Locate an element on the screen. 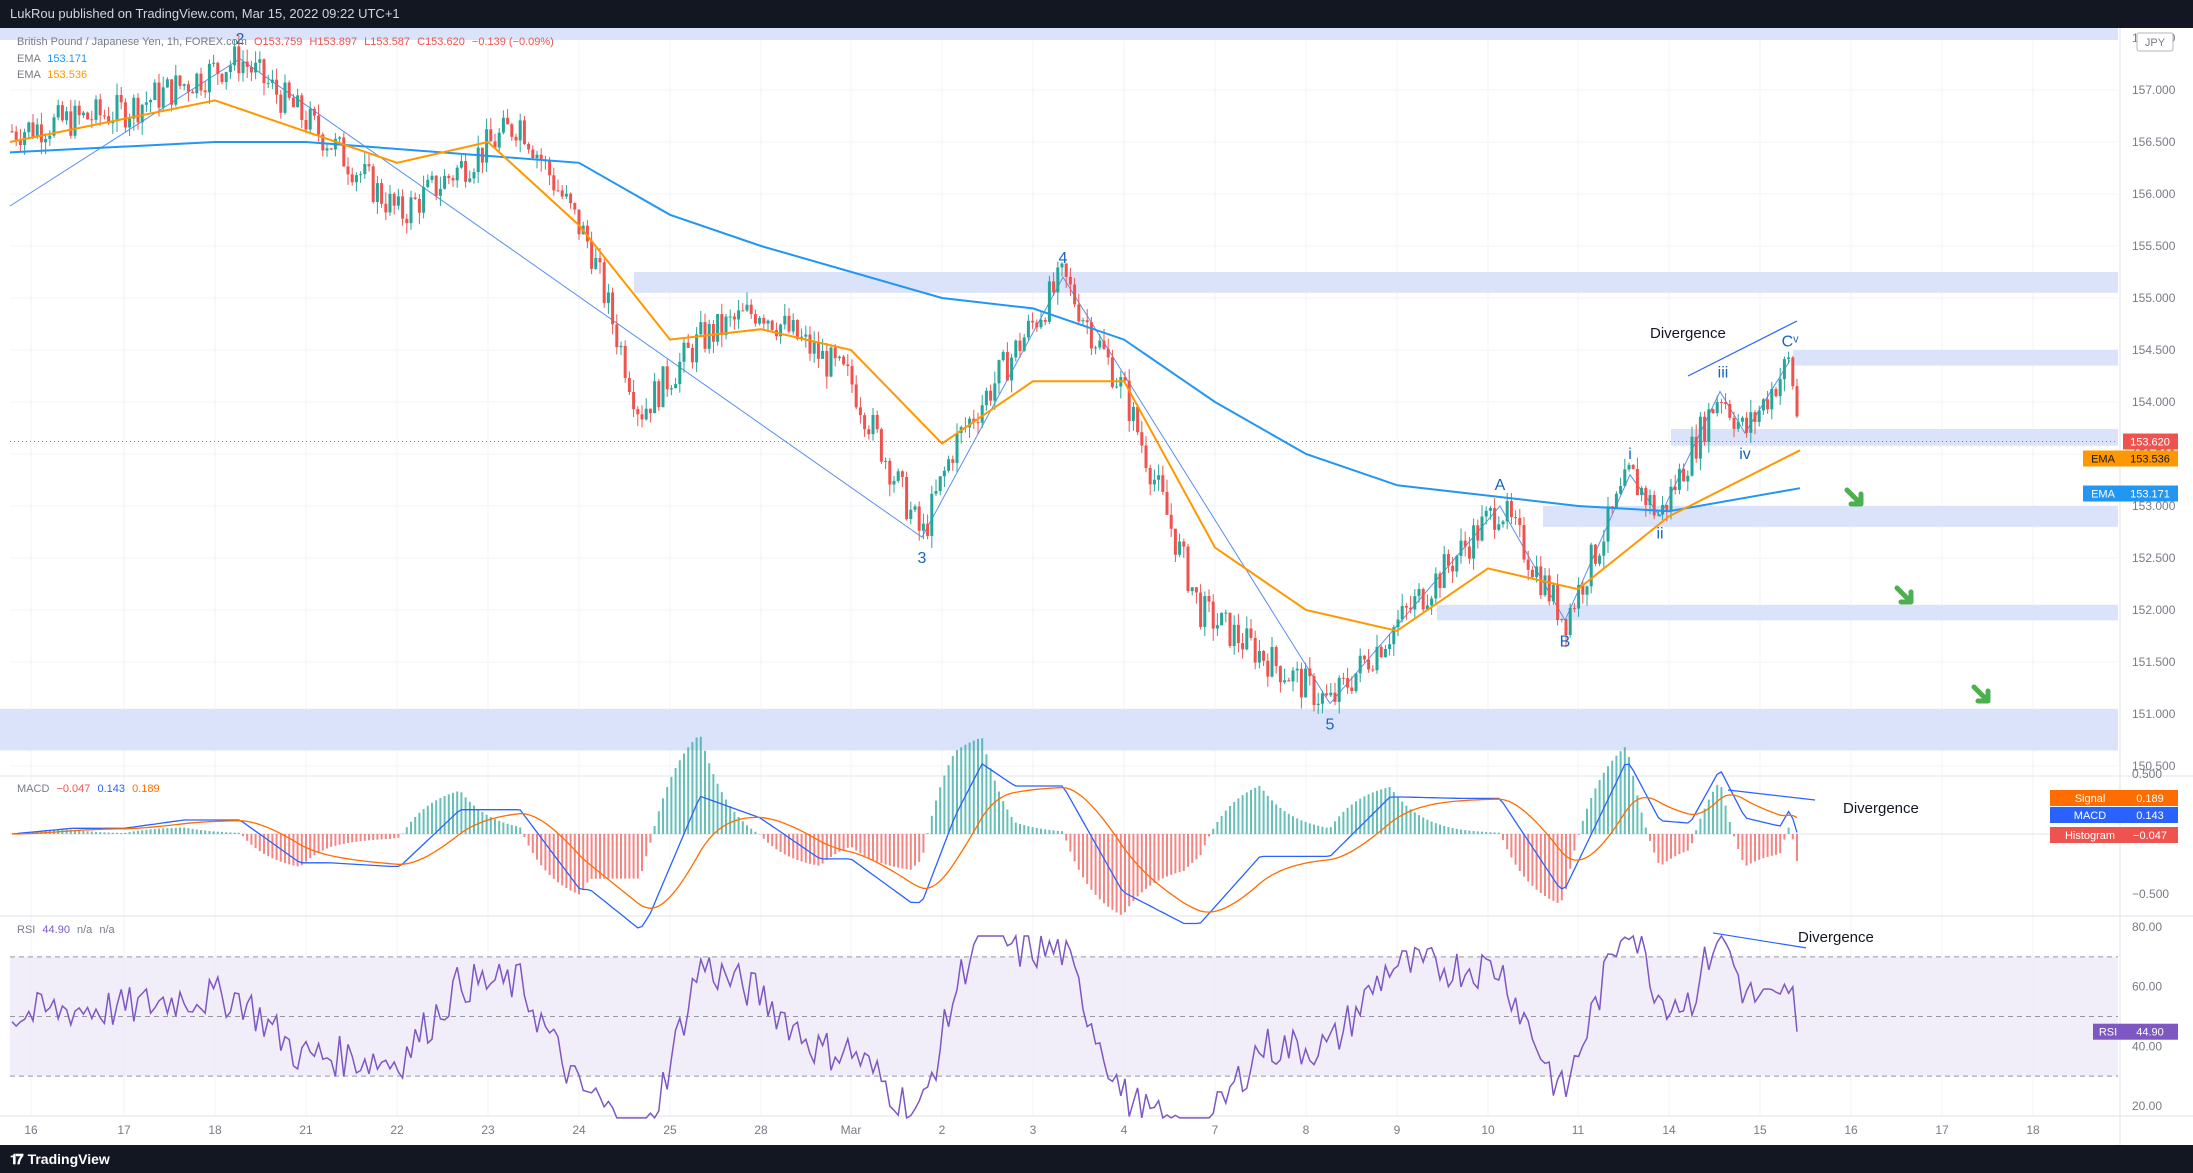  currency-badge is located at coordinates (2155, 42).